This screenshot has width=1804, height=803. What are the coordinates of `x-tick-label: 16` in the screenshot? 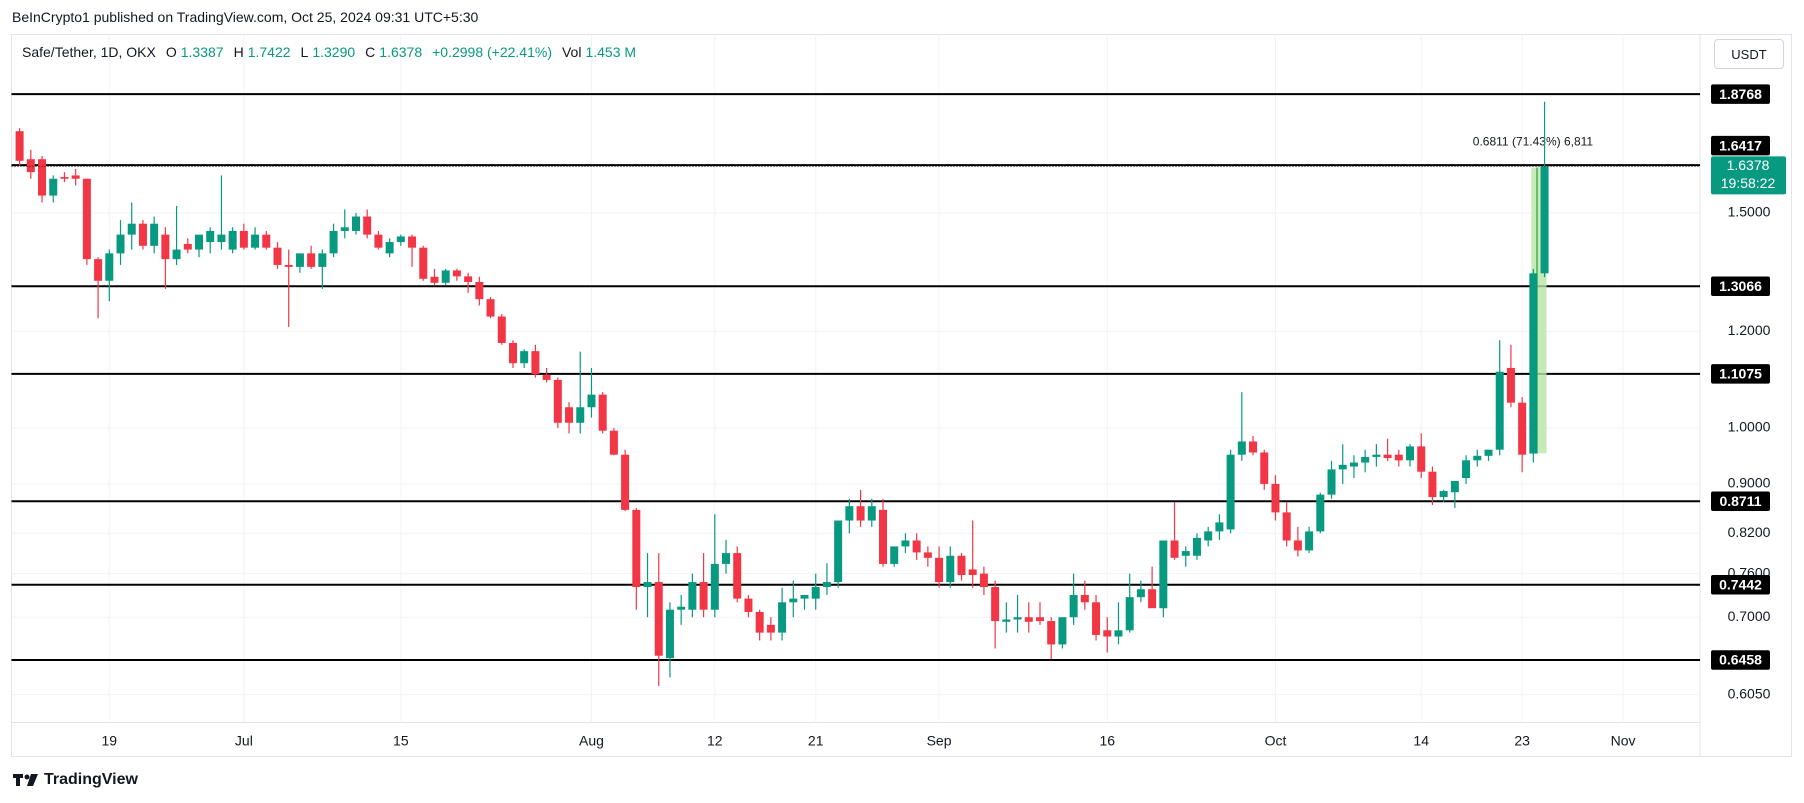 It's located at (1107, 741).